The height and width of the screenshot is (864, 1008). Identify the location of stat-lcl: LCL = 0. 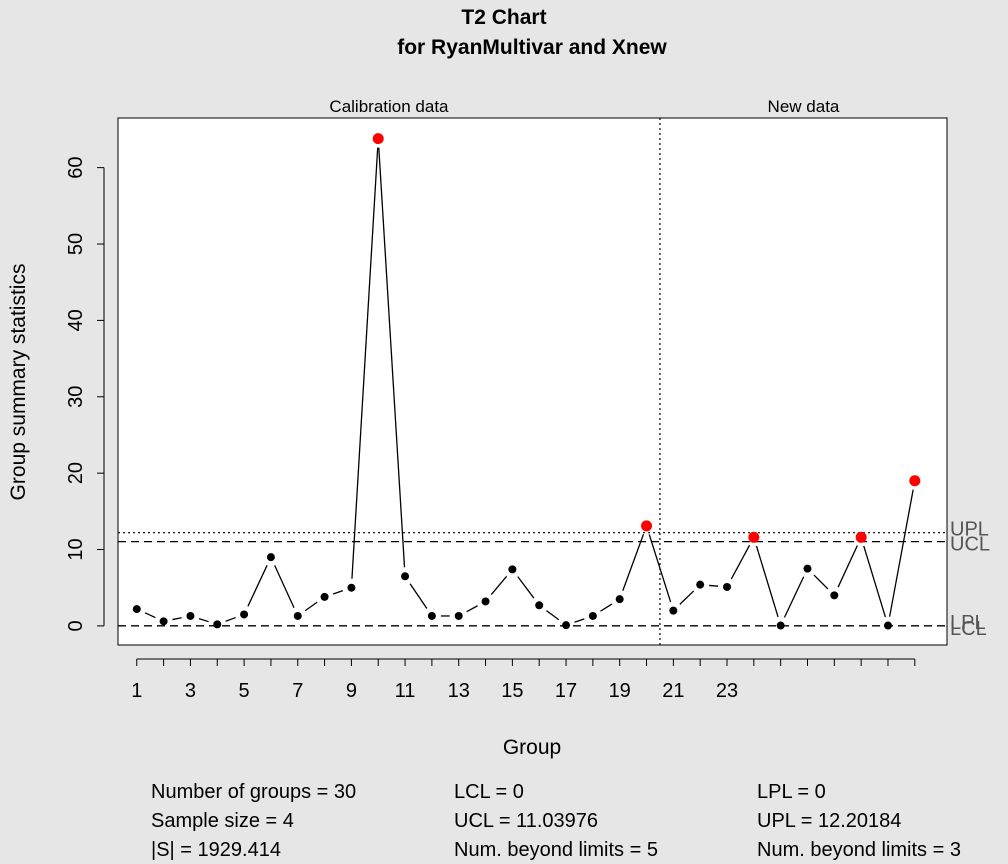
(489, 792).